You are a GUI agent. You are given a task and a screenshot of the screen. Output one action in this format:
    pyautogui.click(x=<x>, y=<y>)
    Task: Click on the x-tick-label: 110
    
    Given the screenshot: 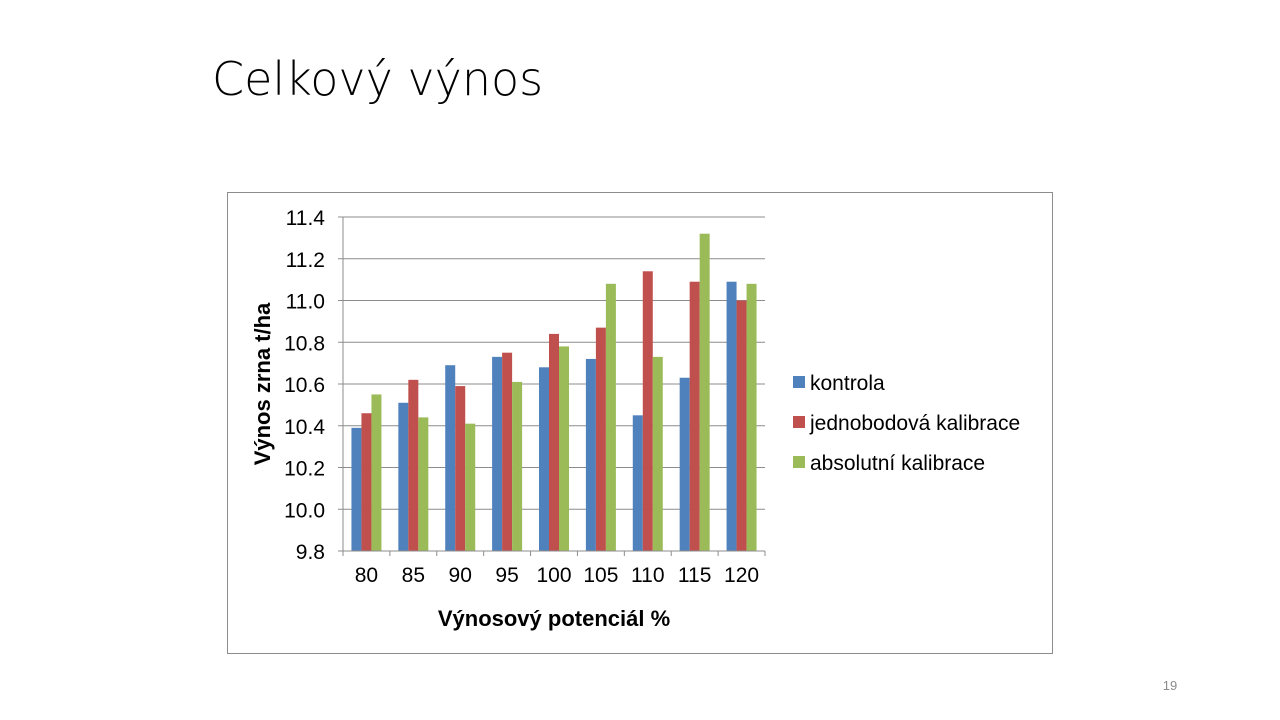 What is the action you would take?
    pyautogui.click(x=647, y=575)
    